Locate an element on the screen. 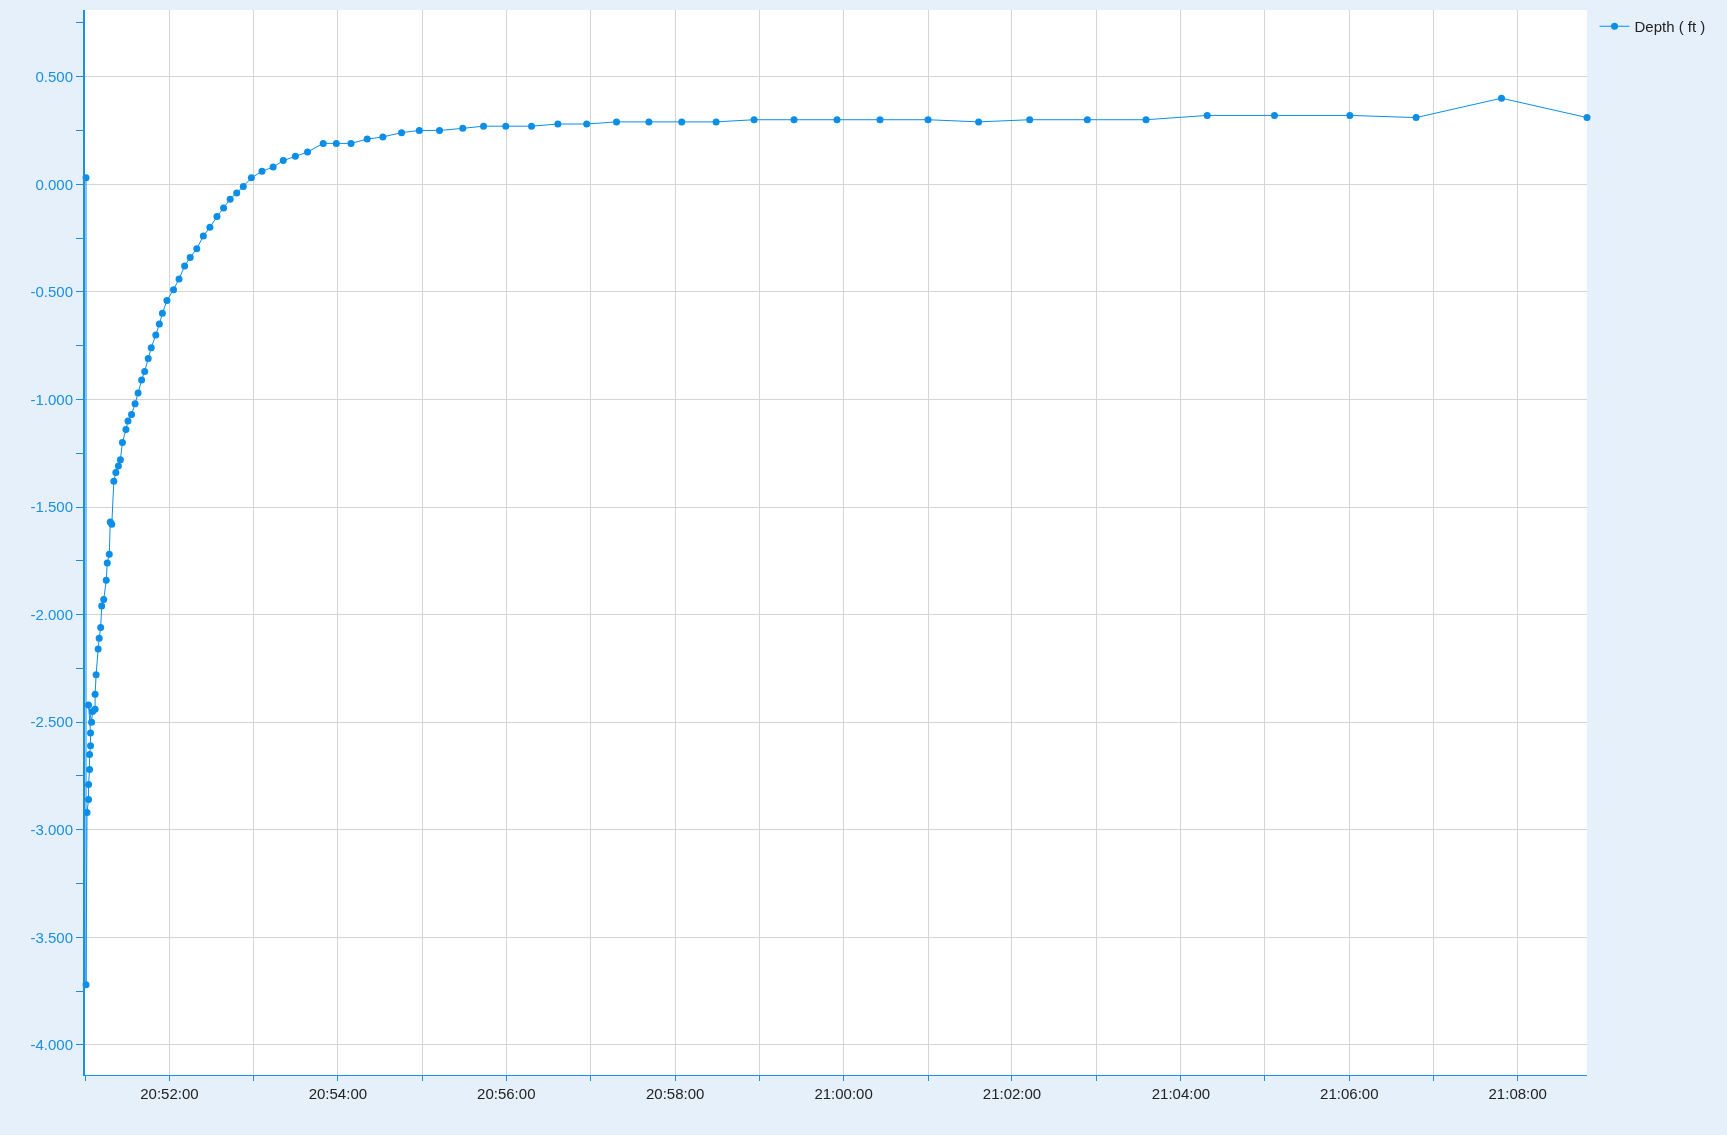 This screenshot has height=1135, width=1727. y-tick-label: -1.000 is located at coordinates (51, 399).